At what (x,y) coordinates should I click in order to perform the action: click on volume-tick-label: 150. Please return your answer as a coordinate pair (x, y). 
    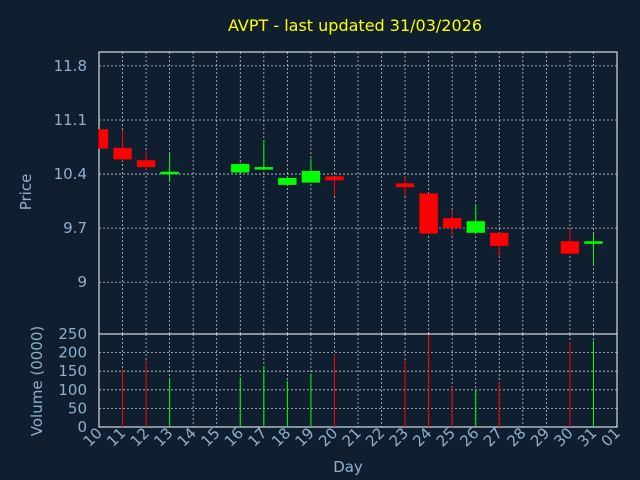
    Looking at the image, I should click on (72, 371).